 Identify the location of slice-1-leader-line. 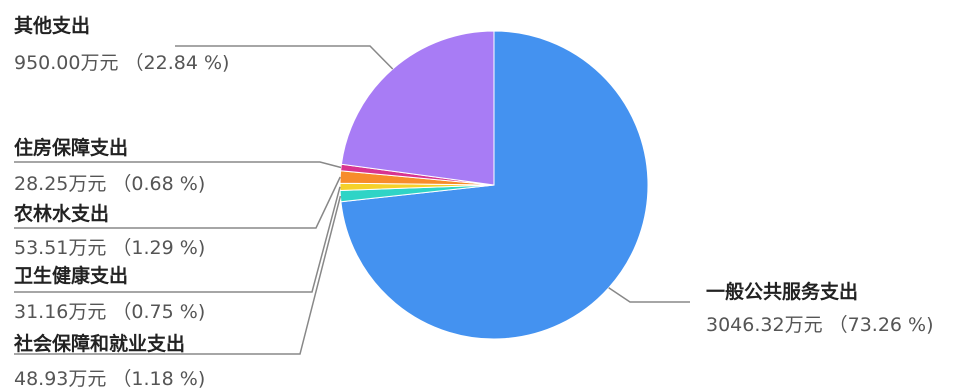
(649, 295).